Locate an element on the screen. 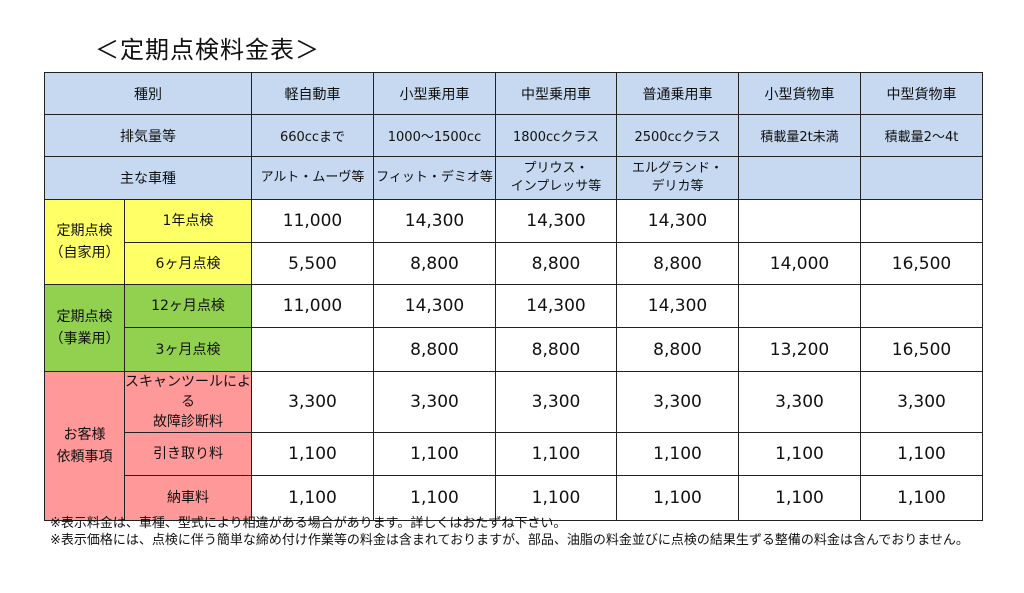 The width and height of the screenshot is (1024, 593). displacement-cell: 2500ccクラス is located at coordinates (677, 135).